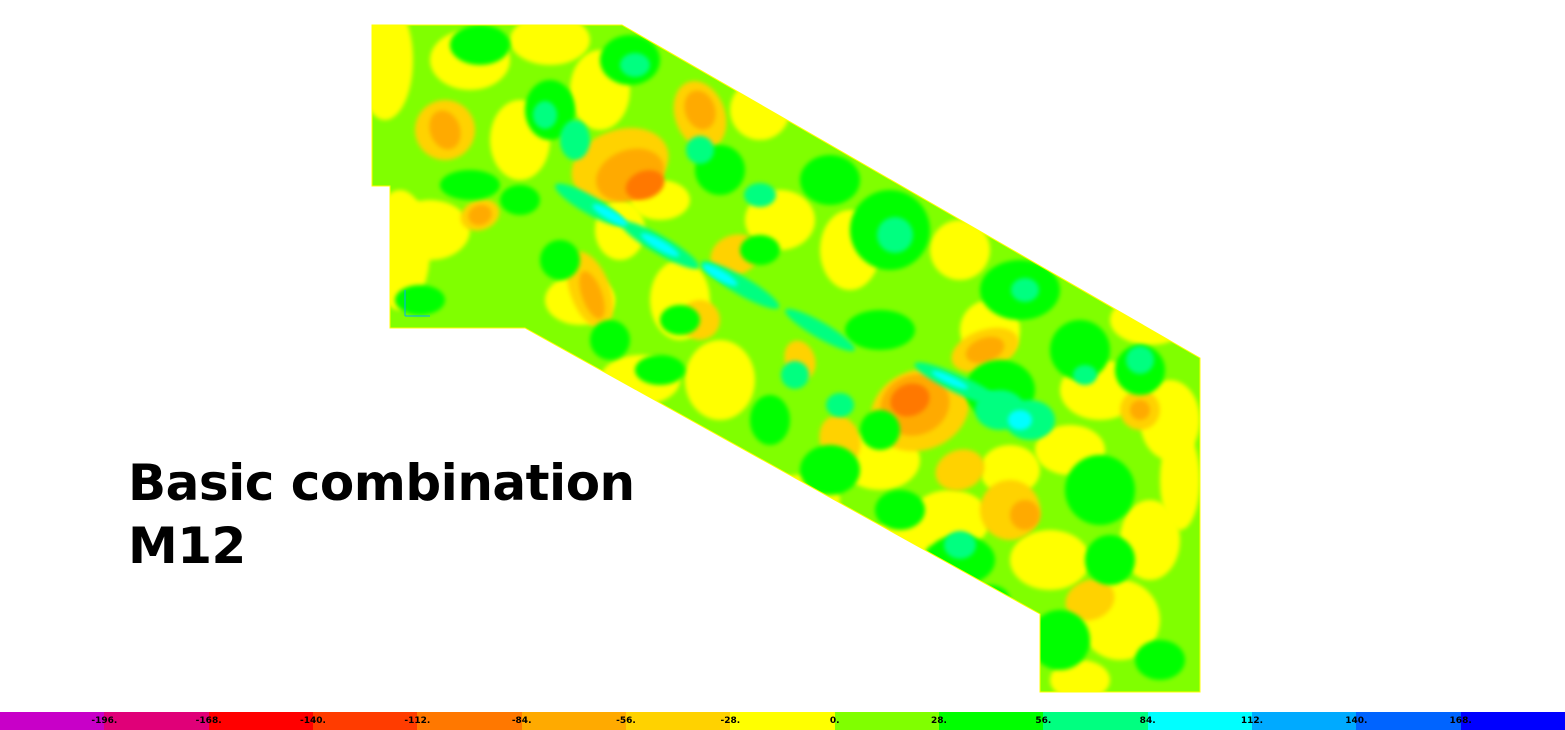 The image size is (1565, 730). Describe the element at coordinates (417, 721) in the screenshot. I see `legend-tick-label: -112.` at that location.